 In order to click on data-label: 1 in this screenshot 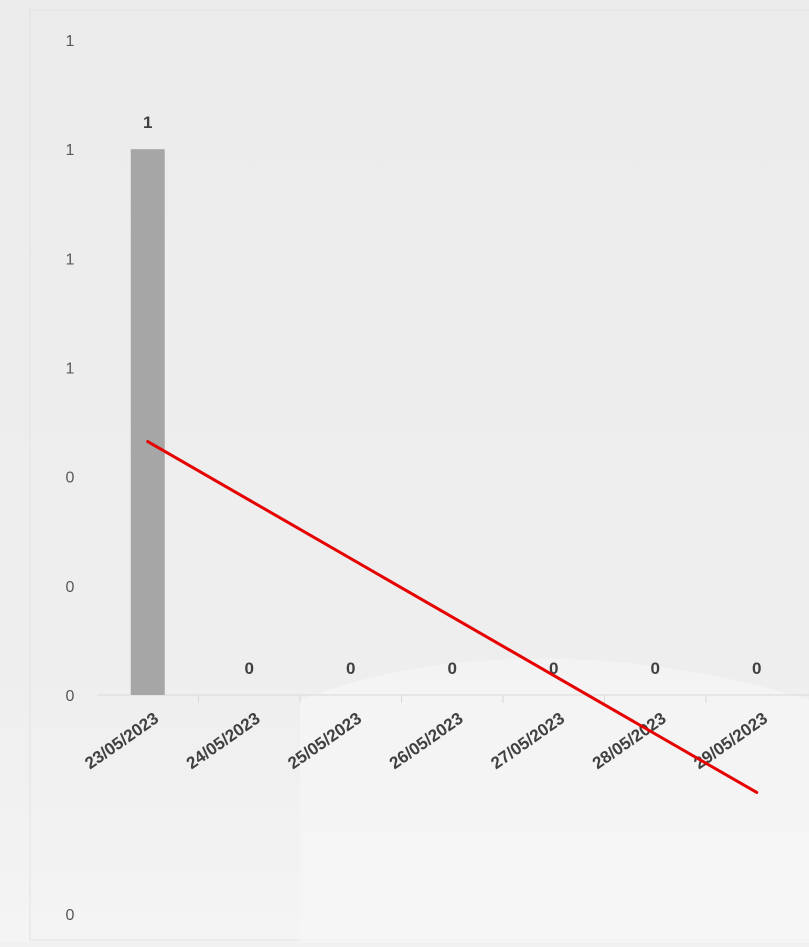, I will do `click(147, 122)`.